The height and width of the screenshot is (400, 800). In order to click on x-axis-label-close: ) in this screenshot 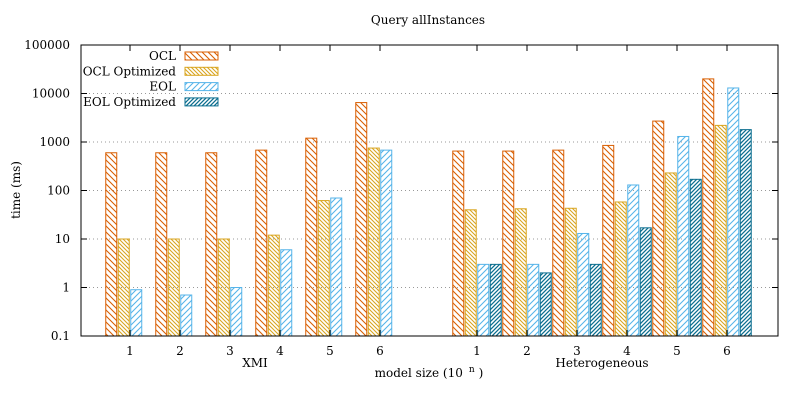, I will do `click(481, 373)`.